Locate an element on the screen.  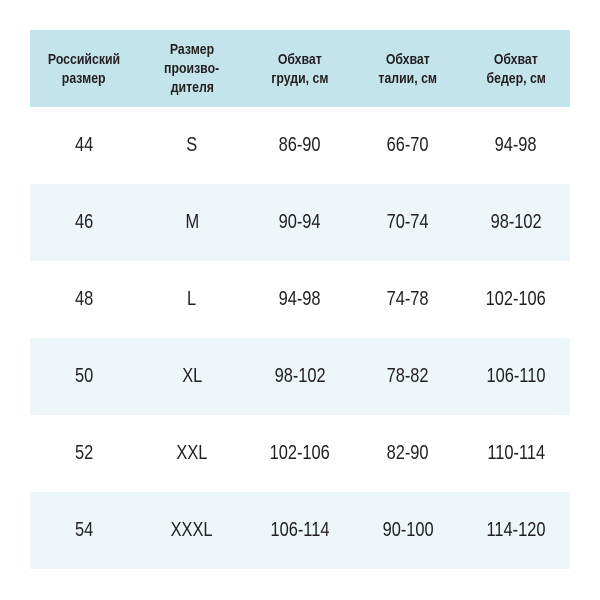
cell-value: 78-82 is located at coordinates (408, 376).